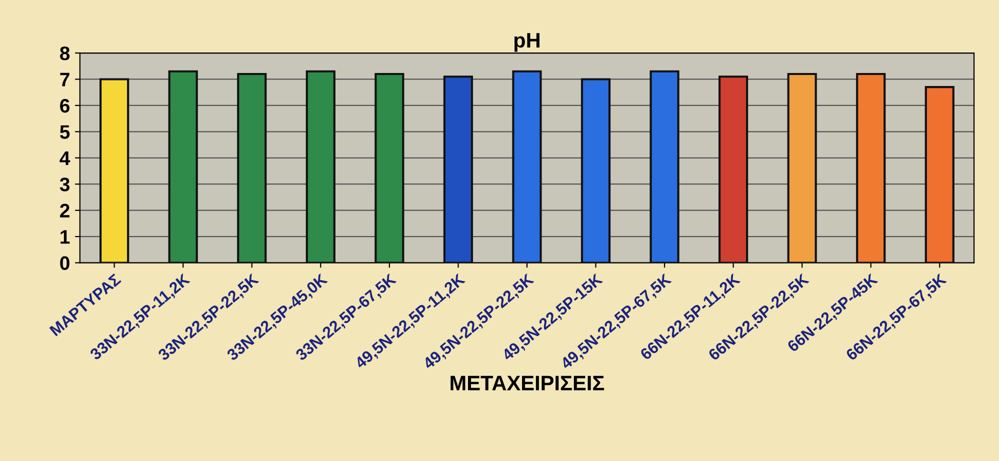 This screenshot has width=999, height=461. What do you see at coordinates (527, 383) in the screenshot?
I see `x-axis-title: ΜΕΤΑΧΕΙΡΙΣΕΙΣ` at bounding box center [527, 383].